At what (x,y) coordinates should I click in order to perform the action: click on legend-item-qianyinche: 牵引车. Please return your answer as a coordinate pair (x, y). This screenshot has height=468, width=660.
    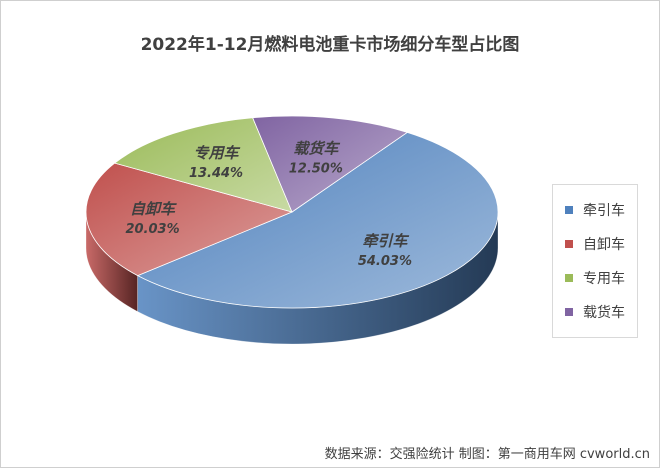
    Looking at the image, I should click on (595, 210).